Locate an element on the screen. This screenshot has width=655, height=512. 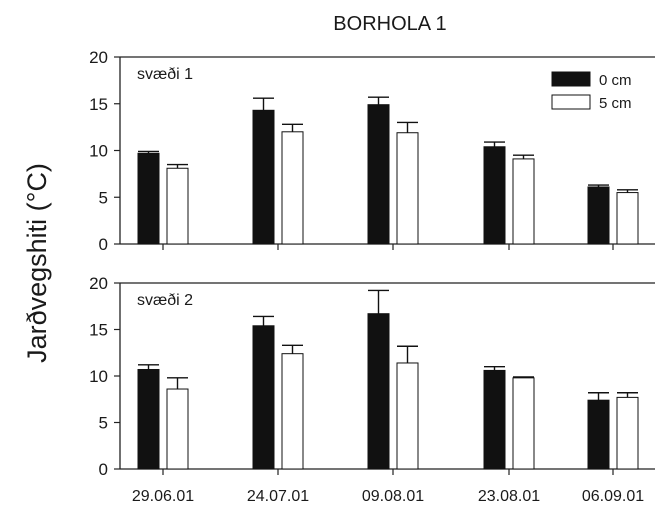
x-tick-label: 06.09.01 is located at coordinates (613, 496).